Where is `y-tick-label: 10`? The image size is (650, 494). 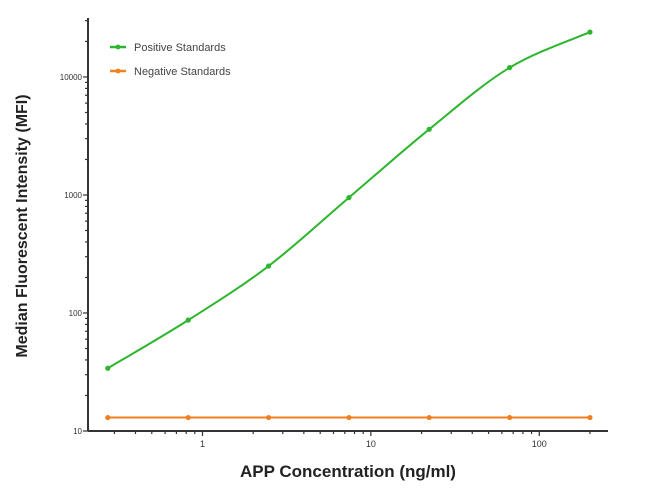 y-tick-label: 10 is located at coordinates (77, 431).